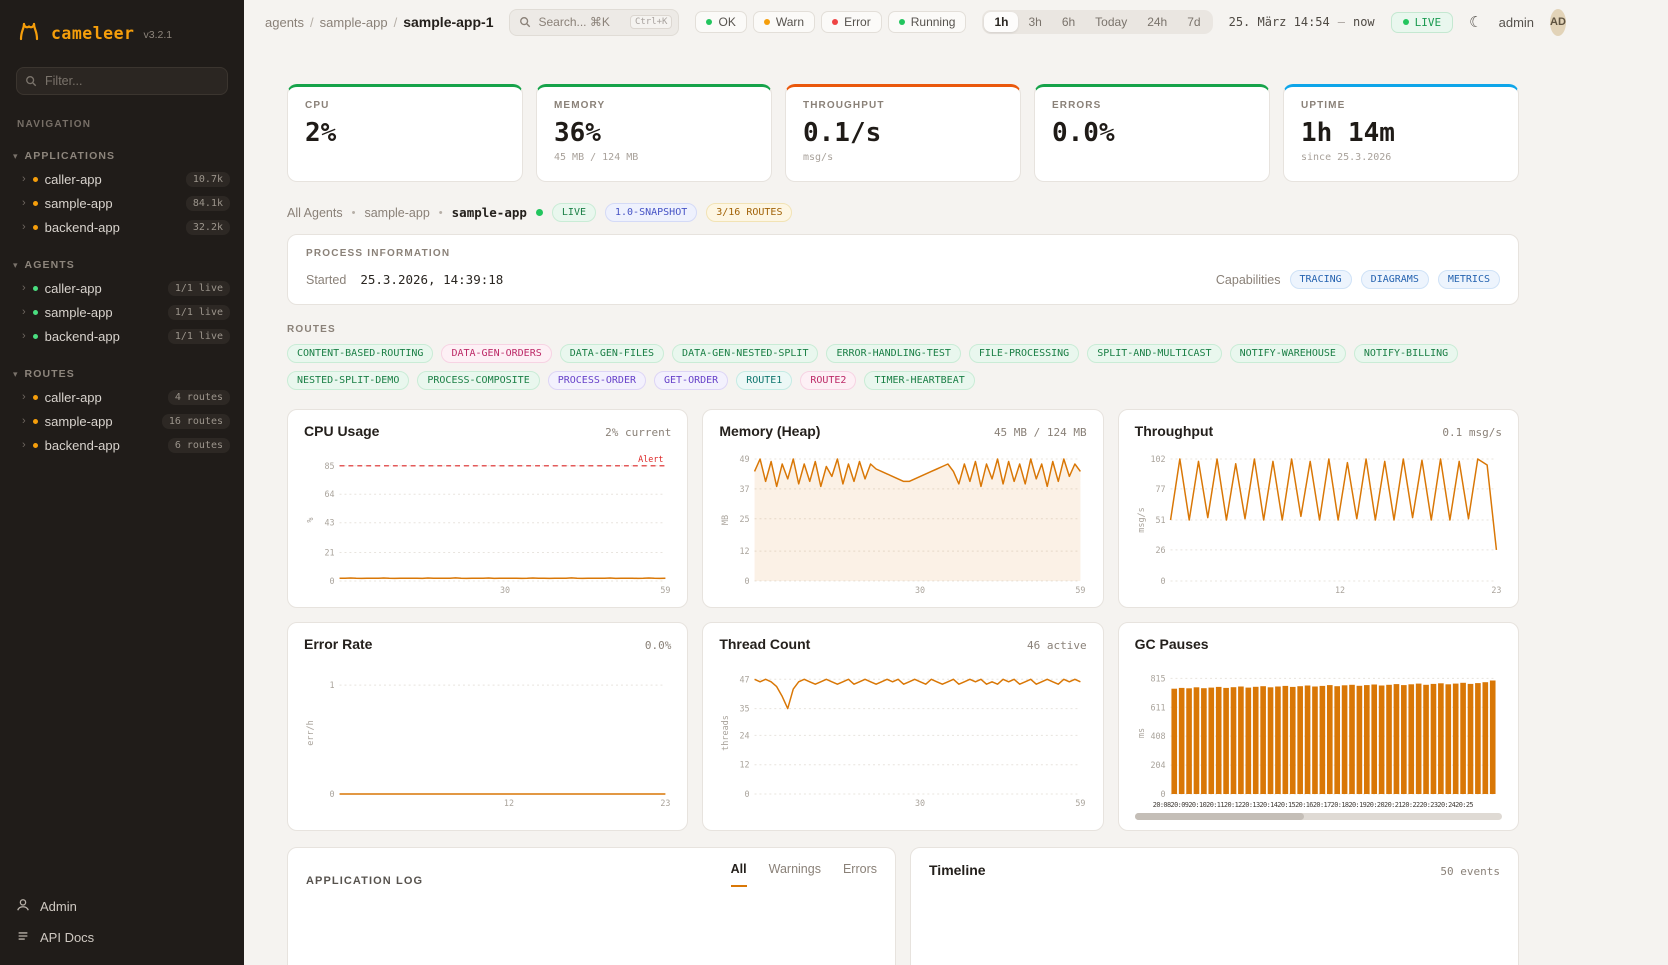 The image size is (1668, 965). I want to click on svg-text: MB, so click(725, 520).